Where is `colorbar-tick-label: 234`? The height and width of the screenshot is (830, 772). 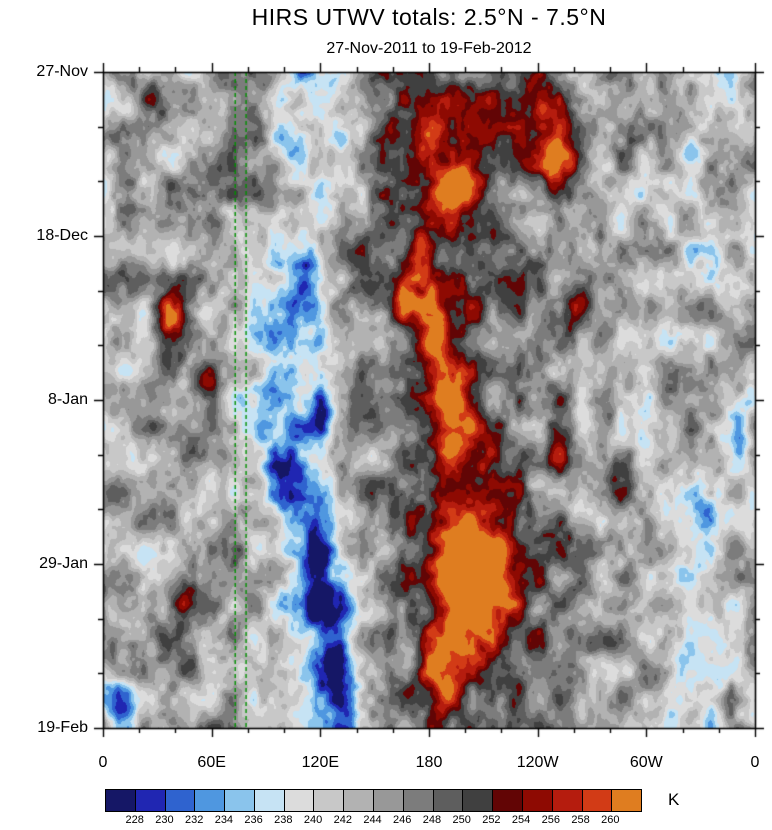 colorbar-tick-label: 234 is located at coordinates (224, 820).